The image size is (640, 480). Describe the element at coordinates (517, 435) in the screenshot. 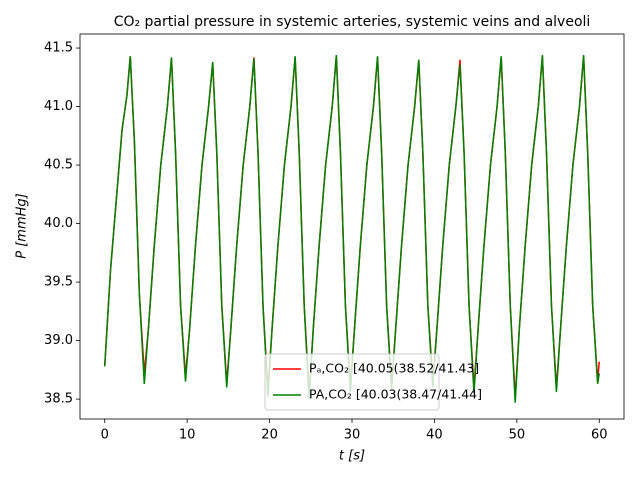

I see `x-tick-label: 50` at that location.